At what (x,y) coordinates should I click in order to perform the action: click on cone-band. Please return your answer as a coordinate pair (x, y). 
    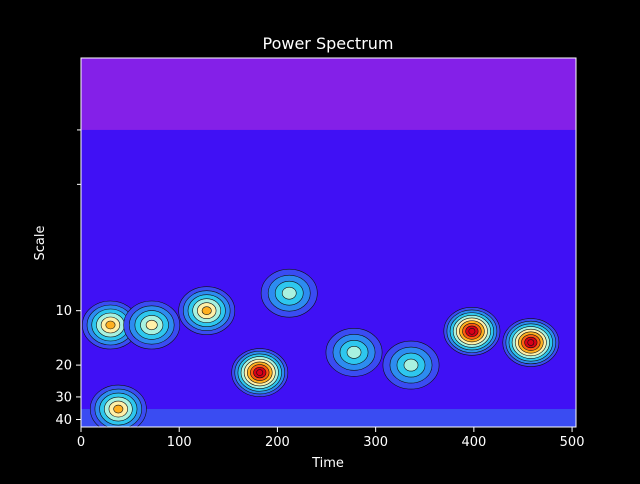
    Looking at the image, I should click on (328, 94).